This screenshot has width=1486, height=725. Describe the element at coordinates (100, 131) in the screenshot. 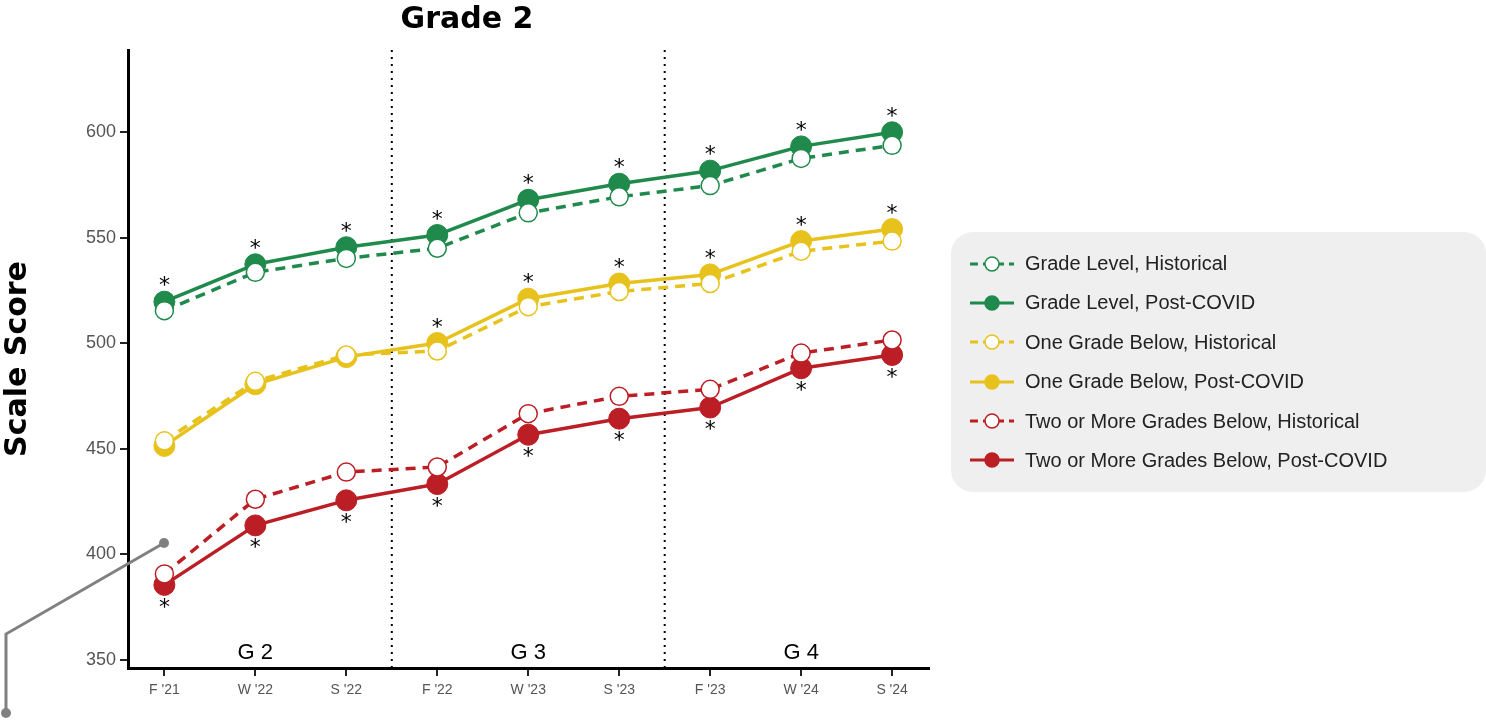

I see `y-tick-label: 600` at that location.